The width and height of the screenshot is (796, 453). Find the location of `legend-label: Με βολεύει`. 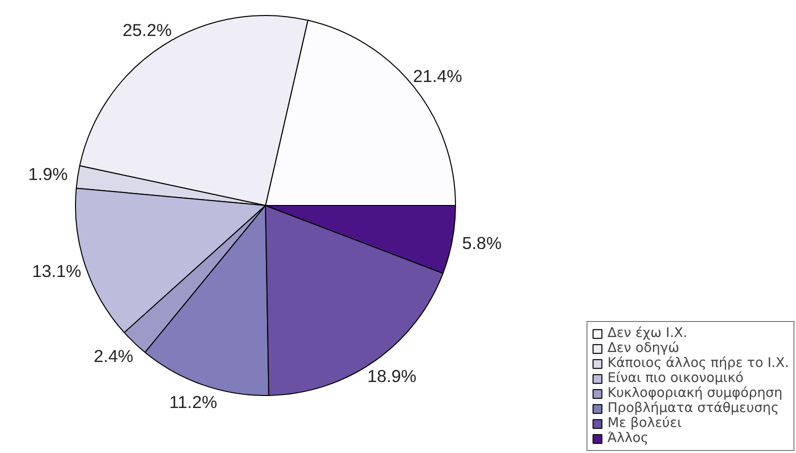

legend-label: Με βολεύει is located at coordinates (644, 423).